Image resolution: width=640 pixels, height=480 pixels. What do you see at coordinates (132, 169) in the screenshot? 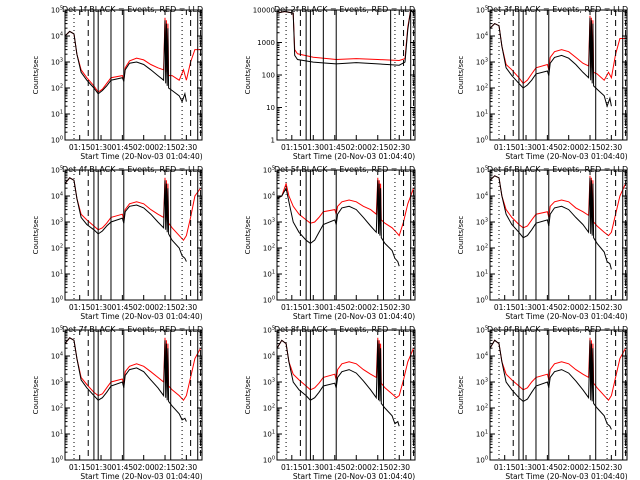
I see `panel-title: Det 4f BLACK = Events, RED = LLD` at bounding box center [132, 169].